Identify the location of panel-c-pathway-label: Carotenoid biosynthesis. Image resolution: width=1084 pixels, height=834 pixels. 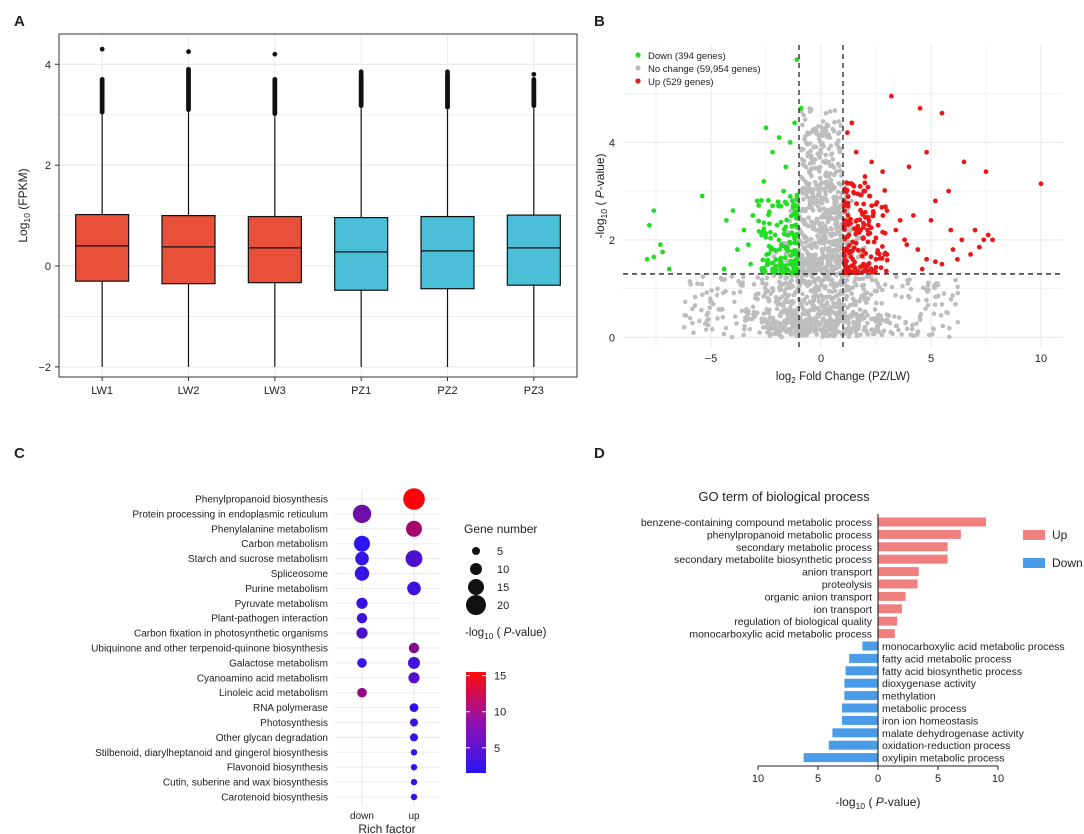
(274, 798).